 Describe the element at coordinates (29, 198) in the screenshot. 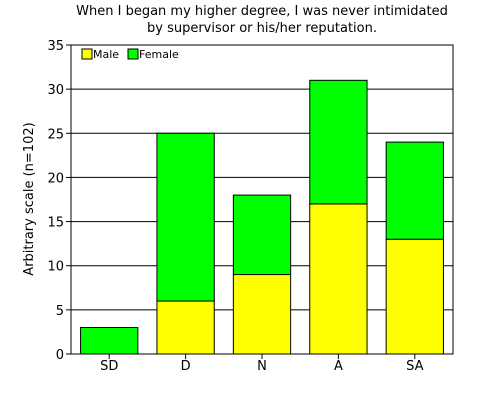

I see `y-axis-title: Arbitrary scale (n=102)` at that location.